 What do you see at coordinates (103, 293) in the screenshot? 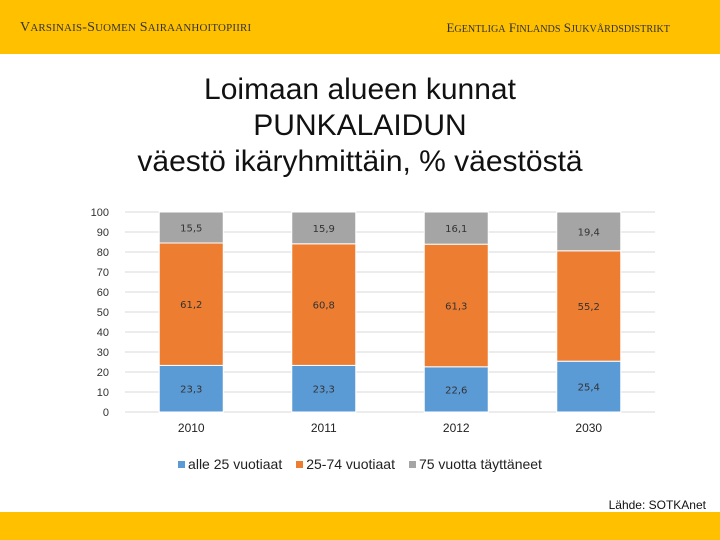
I see `y-tick-label: 60` at bounding box center [103, 293].